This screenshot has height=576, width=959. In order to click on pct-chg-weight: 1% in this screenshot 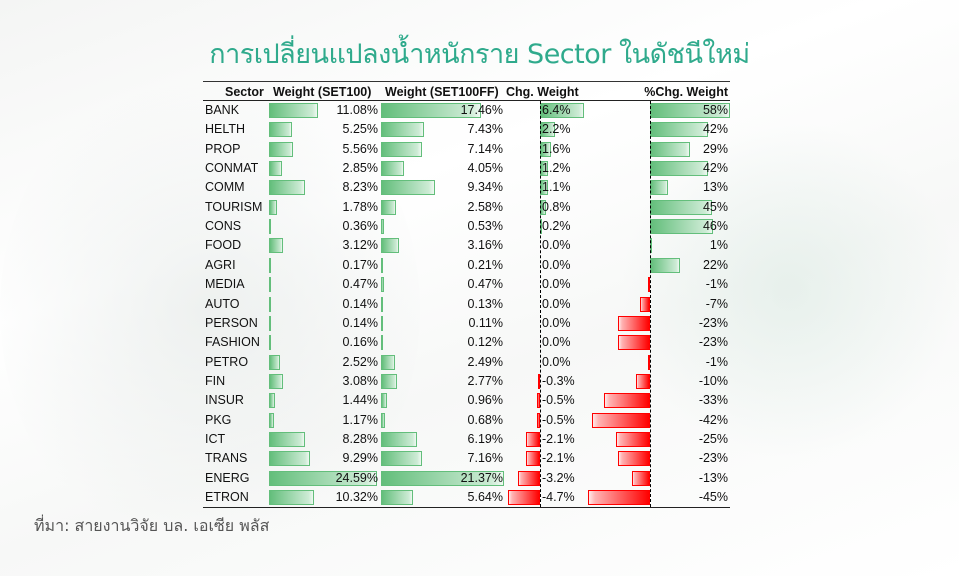, I will do `click(718, 245)`.